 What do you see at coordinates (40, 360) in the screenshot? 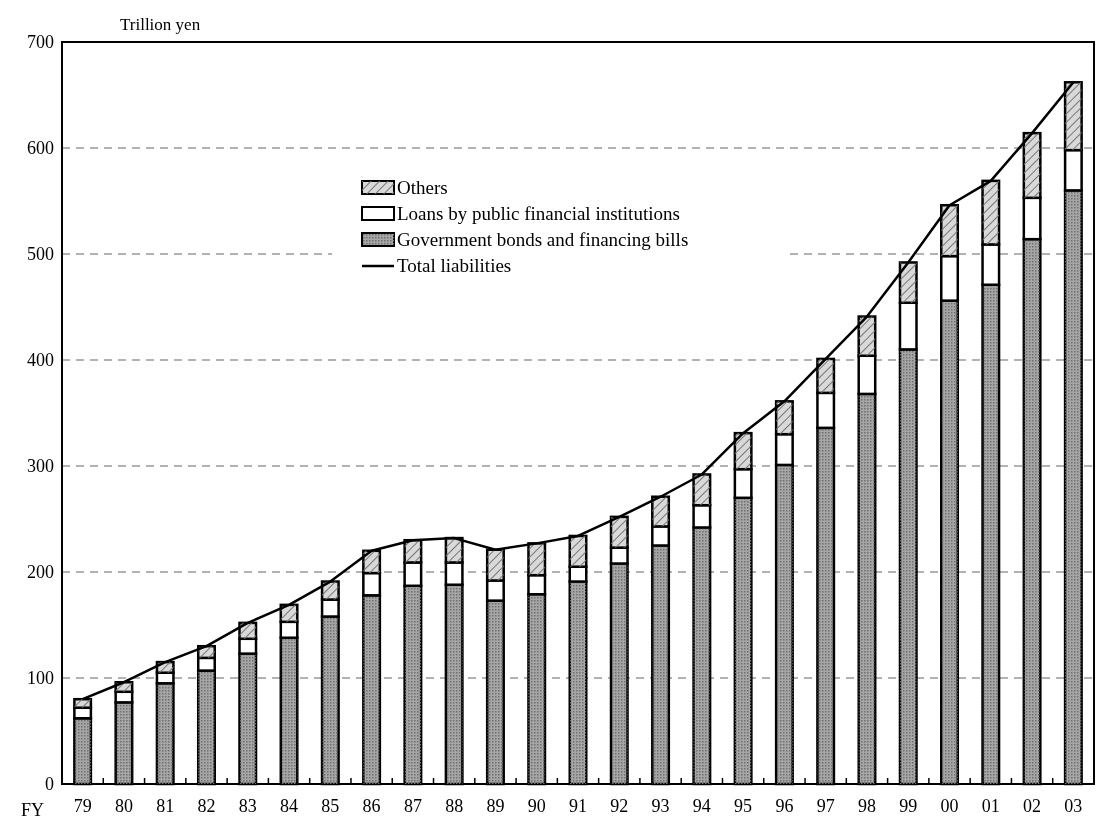
I see `y-tick-label: 400` at bounding box center [40, 360].